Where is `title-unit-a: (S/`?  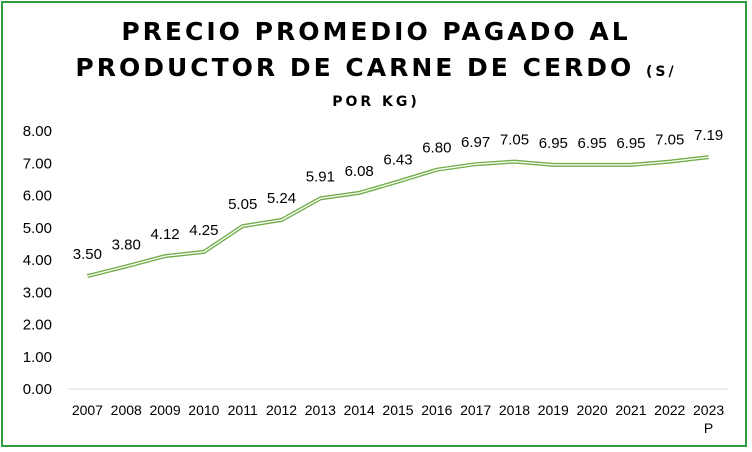 title-unit-a: (S/ is located at coordinates (661, 72).